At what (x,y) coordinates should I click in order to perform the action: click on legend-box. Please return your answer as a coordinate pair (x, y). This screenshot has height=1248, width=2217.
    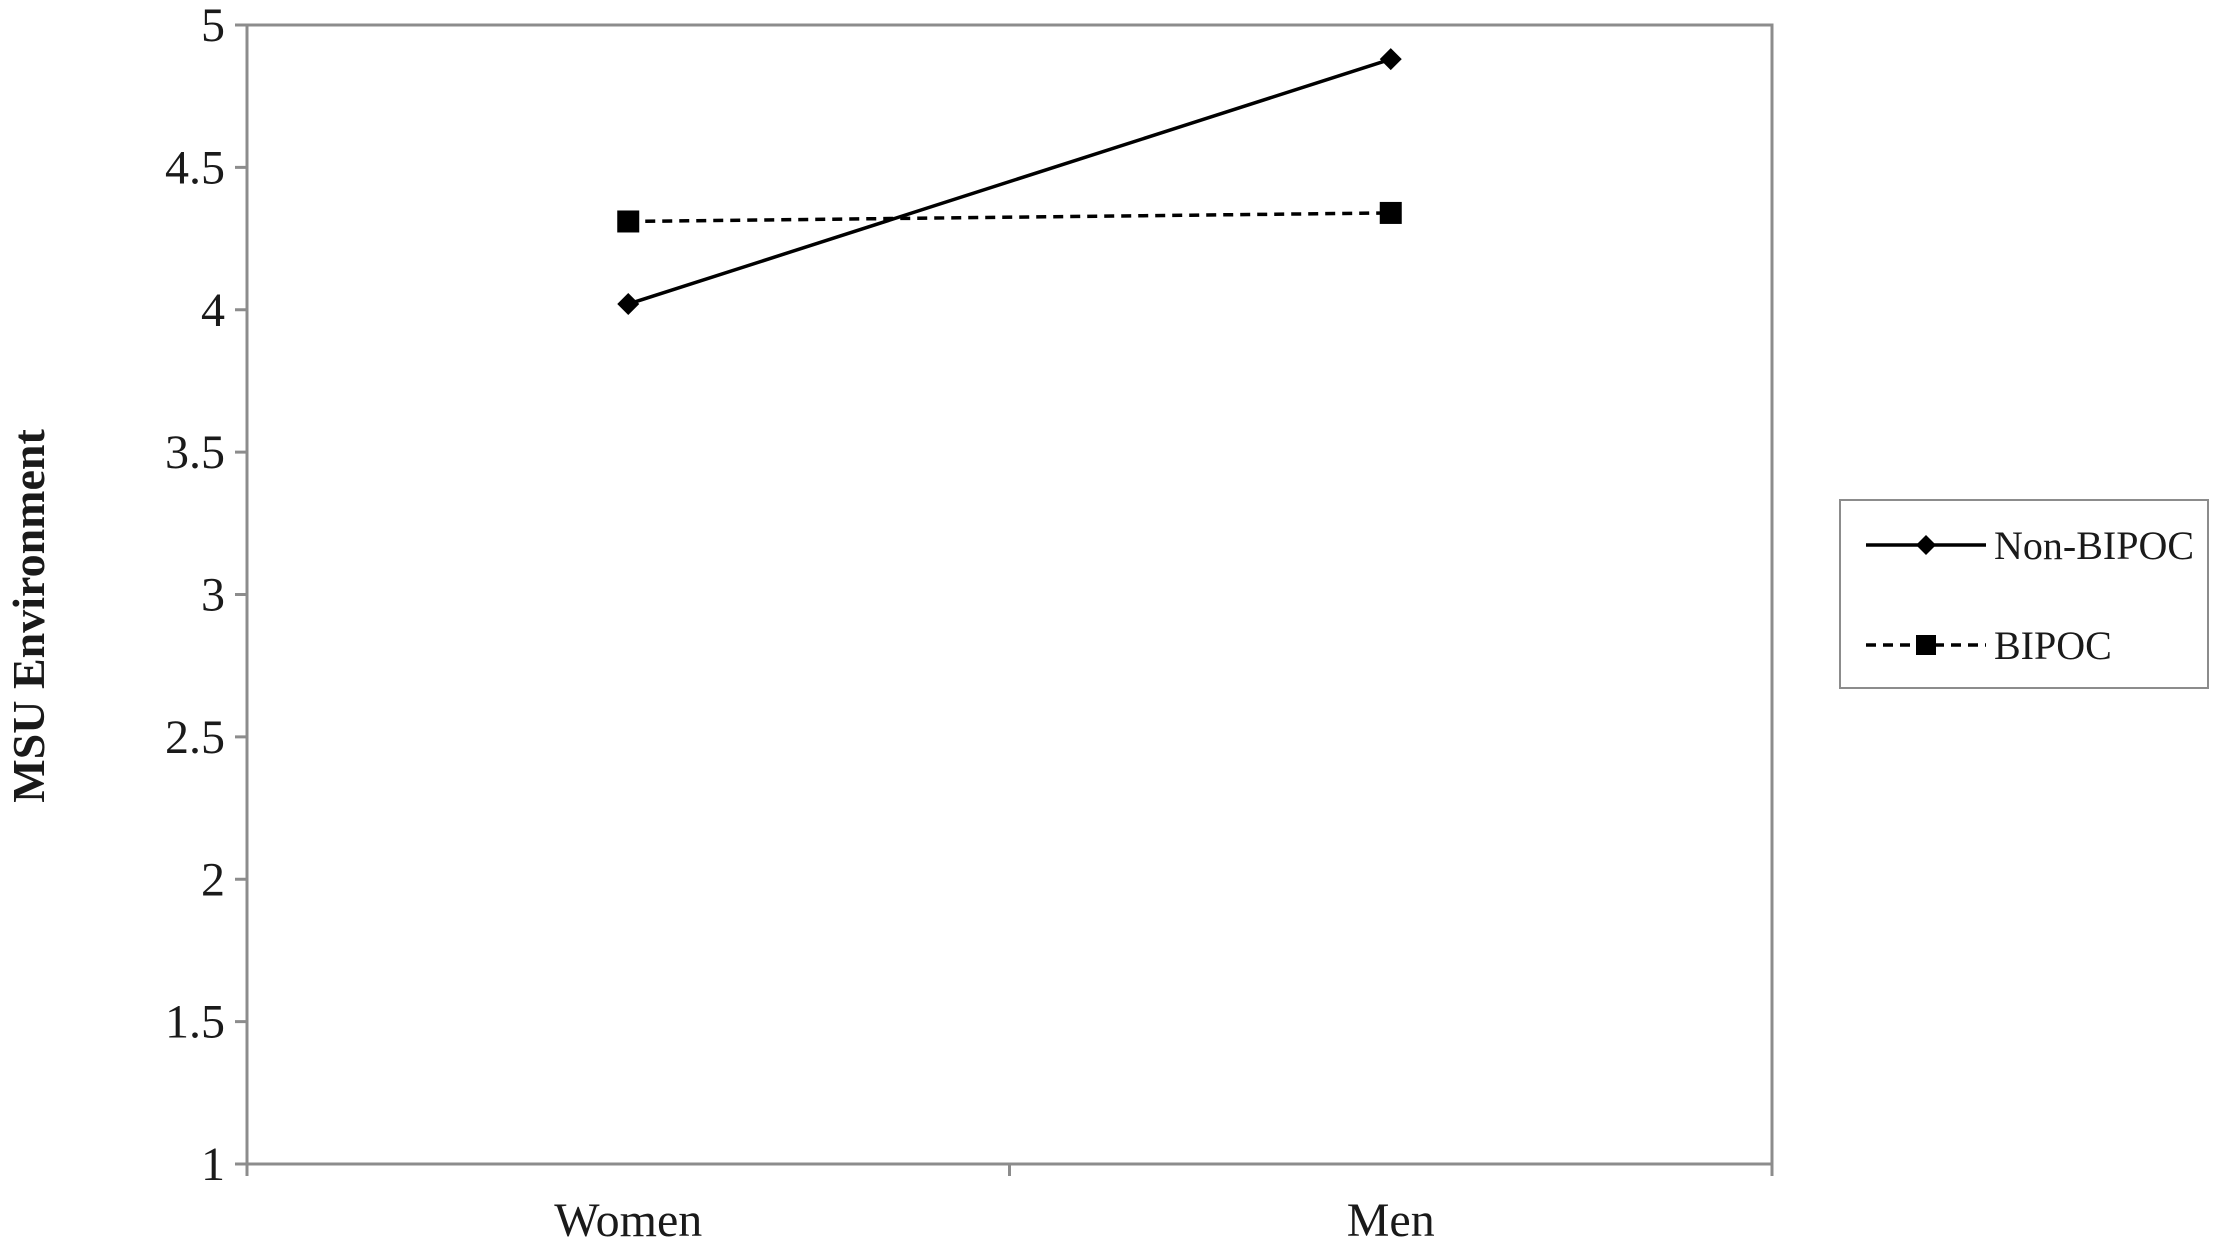
    Looking at the image, I should click on (2024, 594).